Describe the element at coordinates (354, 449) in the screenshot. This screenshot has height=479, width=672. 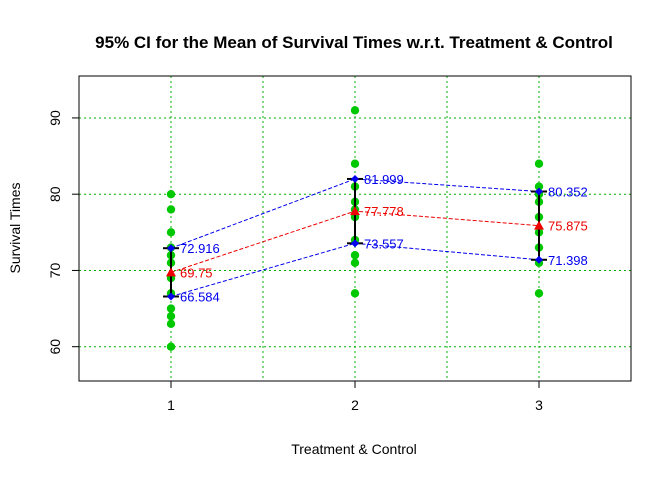
I see `x-axis-label: Treatment & Control` at that location.